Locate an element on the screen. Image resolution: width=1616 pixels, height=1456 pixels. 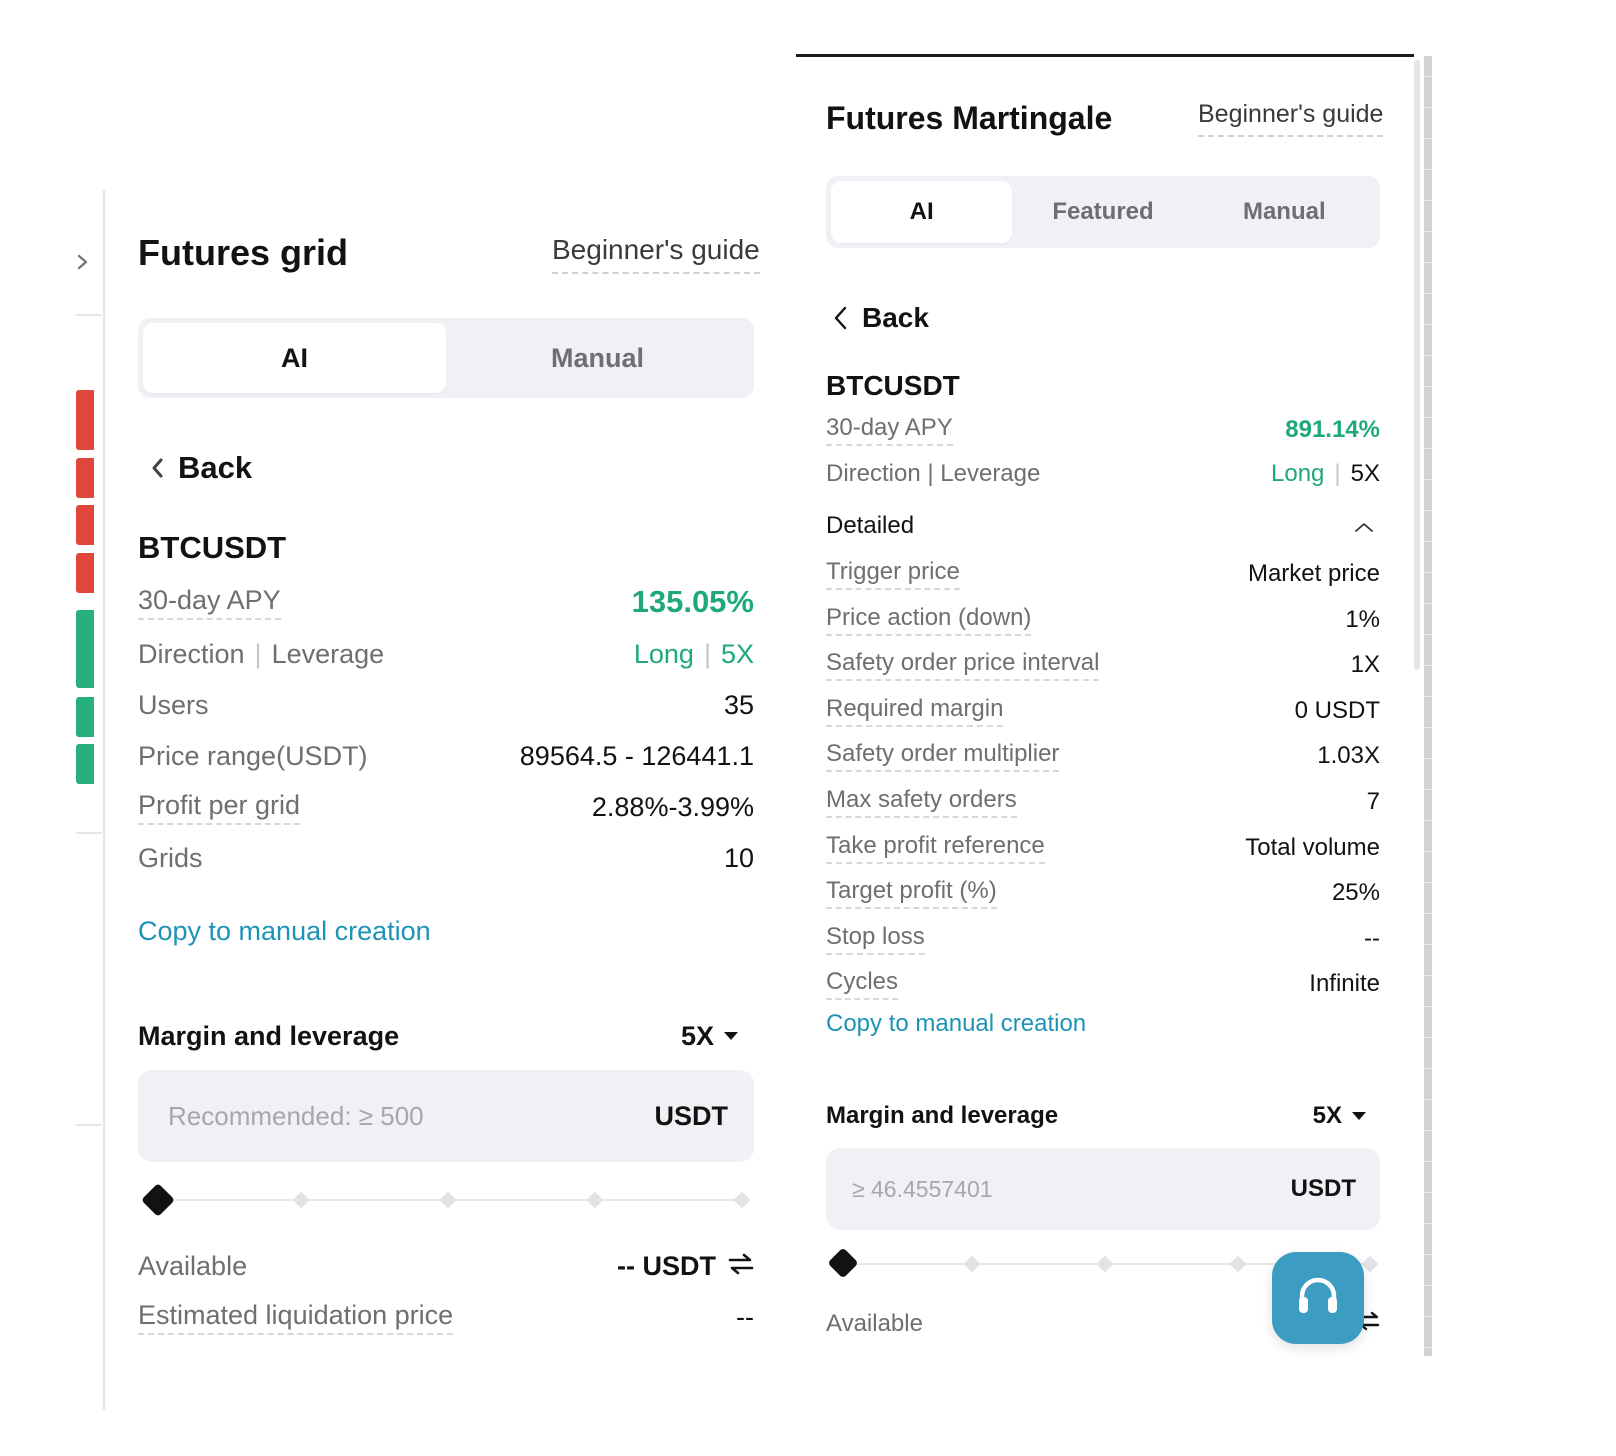
detailed-toggle: Detailed is located at coordinates (1103, 526).